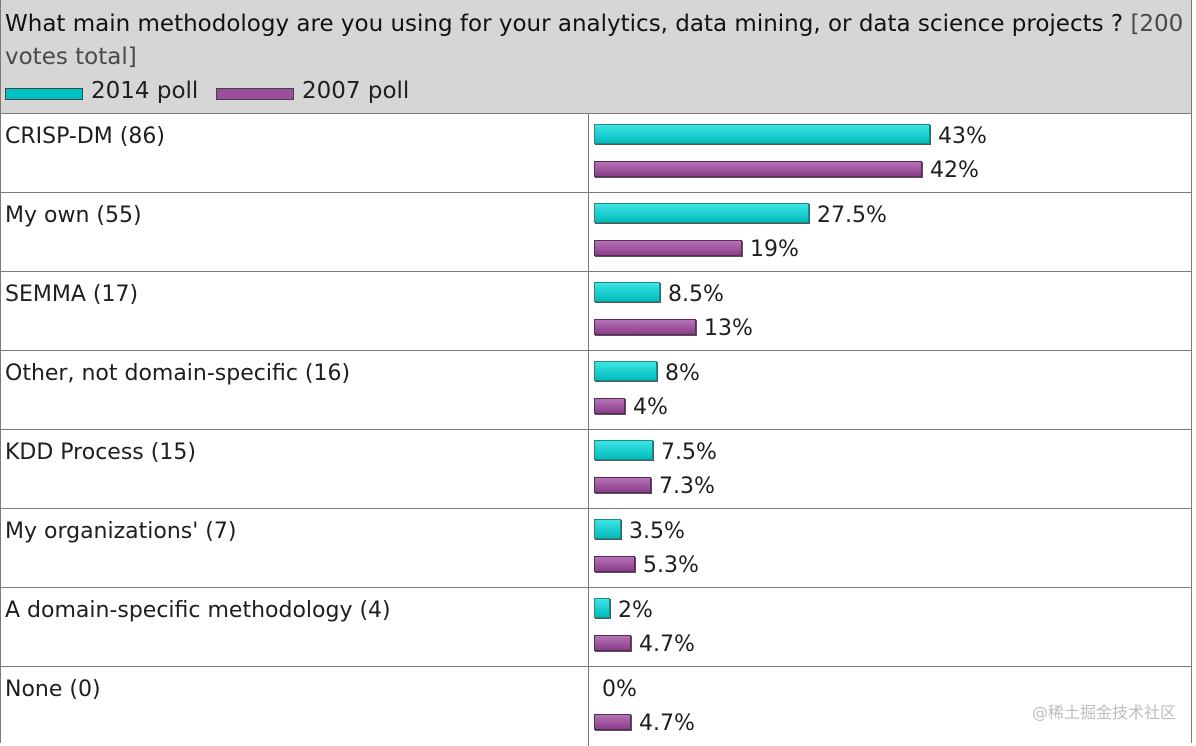 The width and height of the screenshot is (1196, 746). Describe the element at coordinates (596, 311) in the screenshot. I see `table-row: SEMMA (17) 8.5% 13%` at that location.